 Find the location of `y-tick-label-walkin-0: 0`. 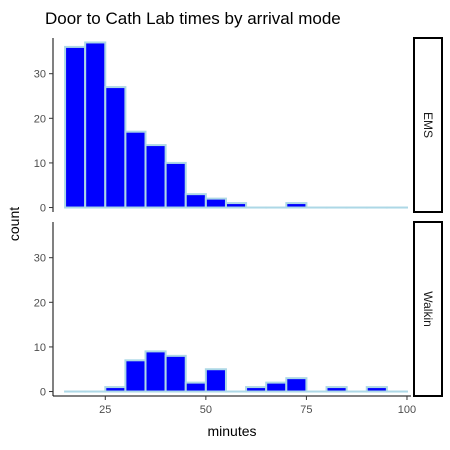

y-tick-label-walkin-0: 0 is located at coordinates (43, 393).